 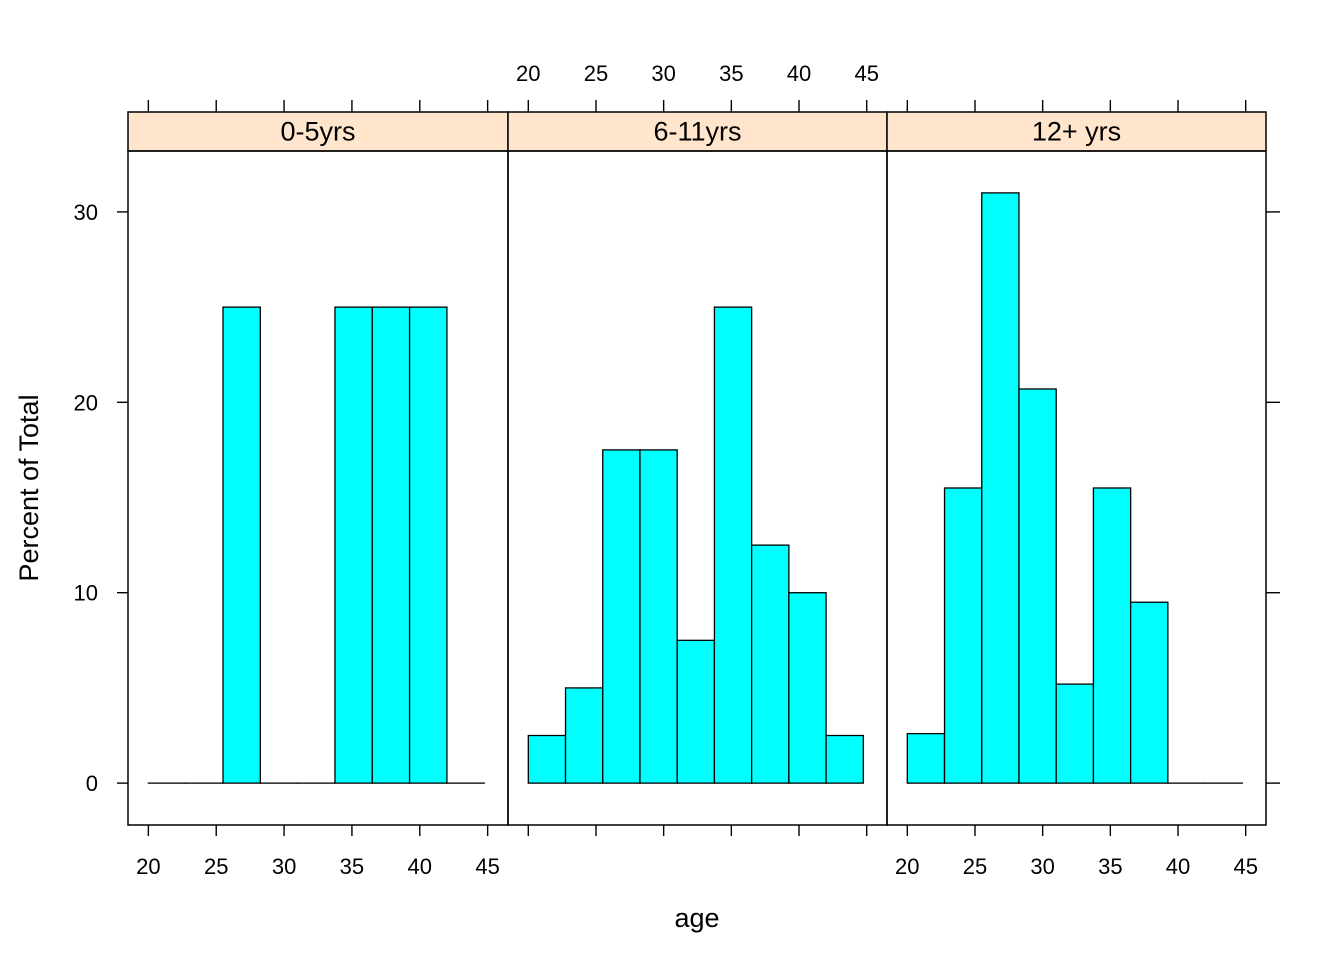 I want to click on strip-label: 0-5yrs, so click(x=317, y=132).